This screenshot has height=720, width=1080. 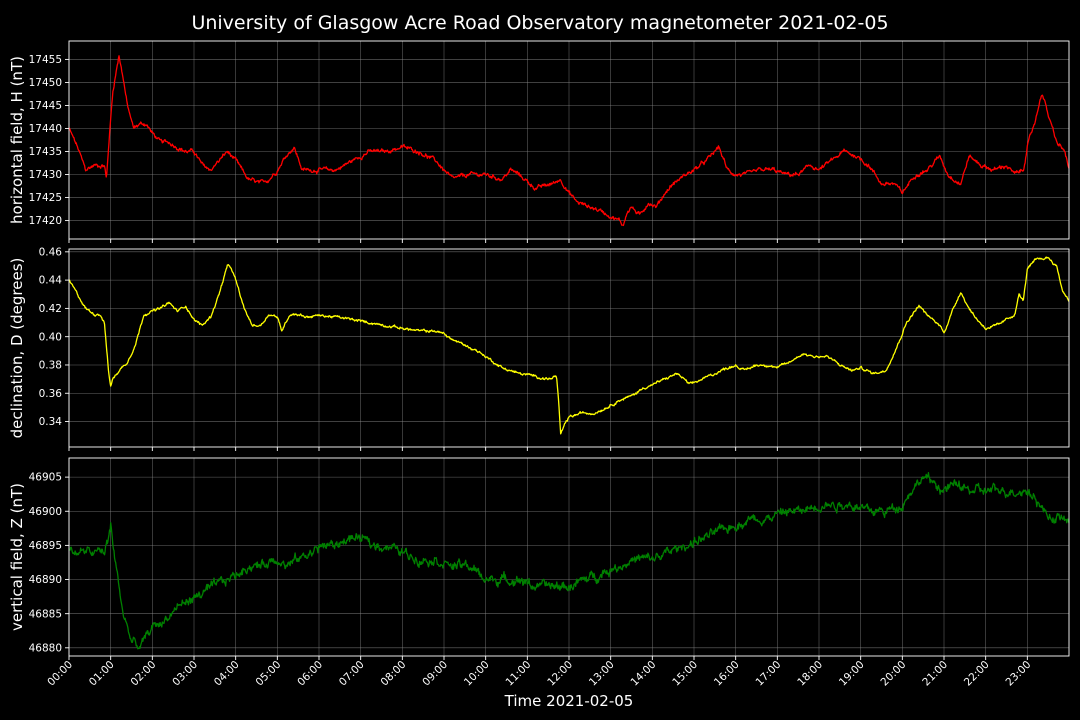 I want to click on y-tick-label-vertical-2: 46890, so click(x=45, y=580).